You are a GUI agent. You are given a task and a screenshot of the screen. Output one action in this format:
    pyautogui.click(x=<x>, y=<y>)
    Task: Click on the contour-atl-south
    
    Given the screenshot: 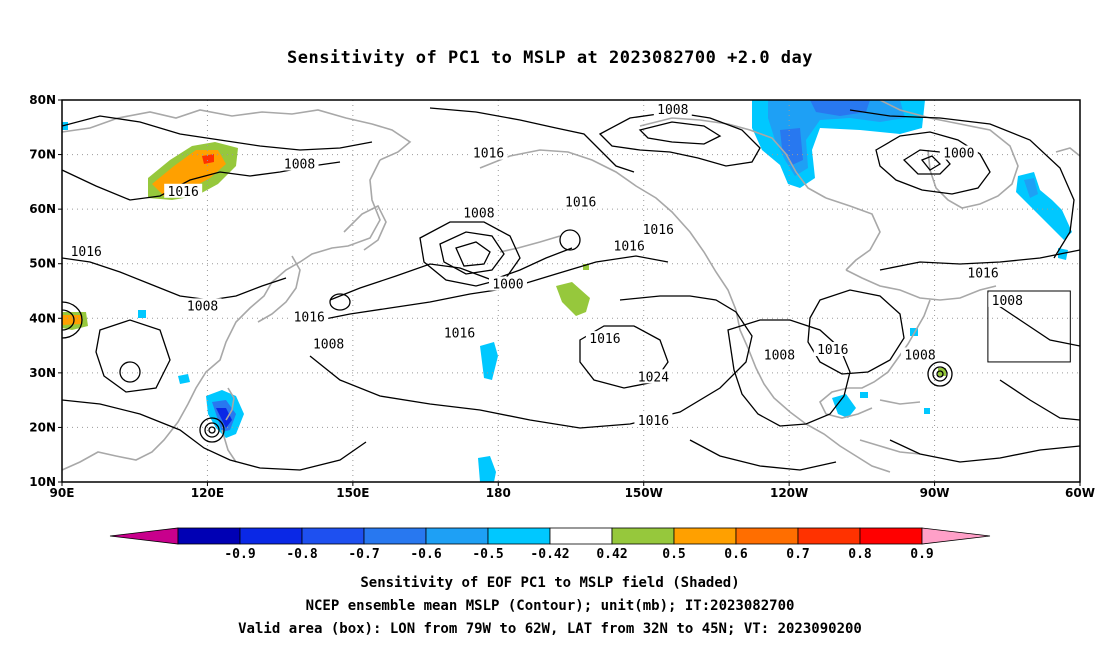 What is the action you would take?
    pyautogui.click(x=984, y=451)
    